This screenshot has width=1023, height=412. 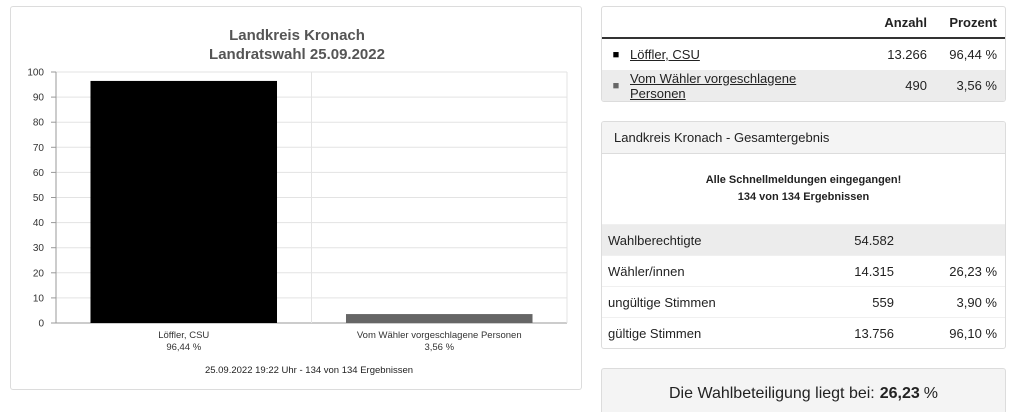 I want to click on vote-percent: 96,44 %, so click(x=973, y=54).